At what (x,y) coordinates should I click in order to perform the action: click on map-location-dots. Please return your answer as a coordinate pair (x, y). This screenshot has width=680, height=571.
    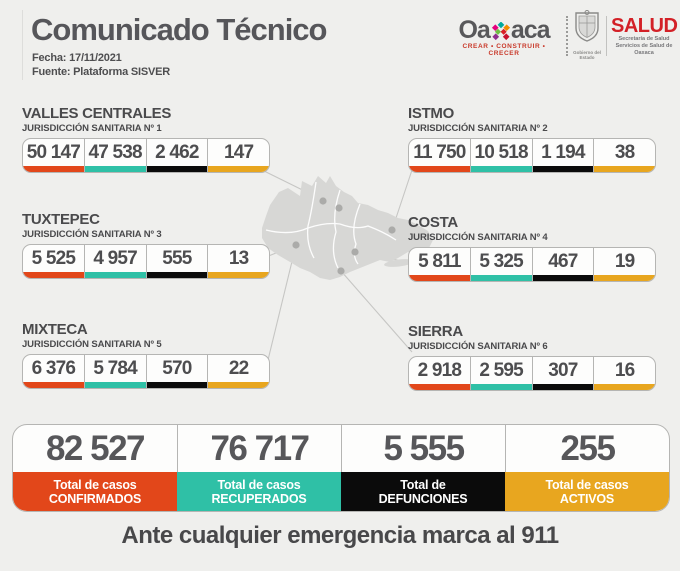
    Looking at the image, I should click on (344, 236).